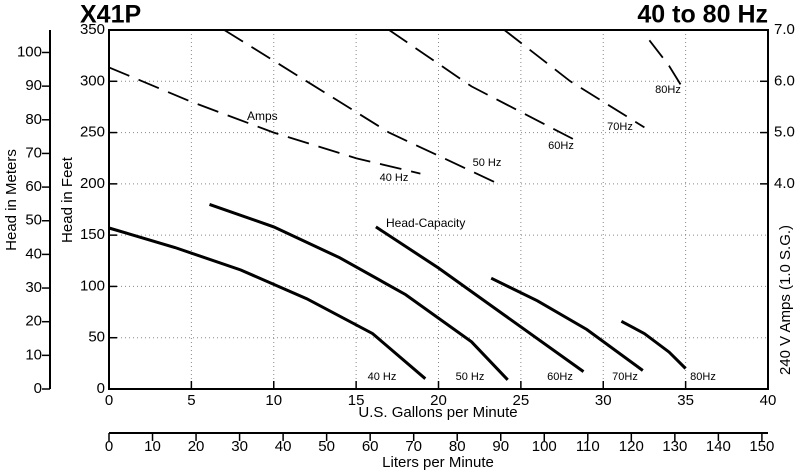  Describe the element at coordinates (784, 80) in the screenshot. I see `y2-tick-label: 6.0` at that location.